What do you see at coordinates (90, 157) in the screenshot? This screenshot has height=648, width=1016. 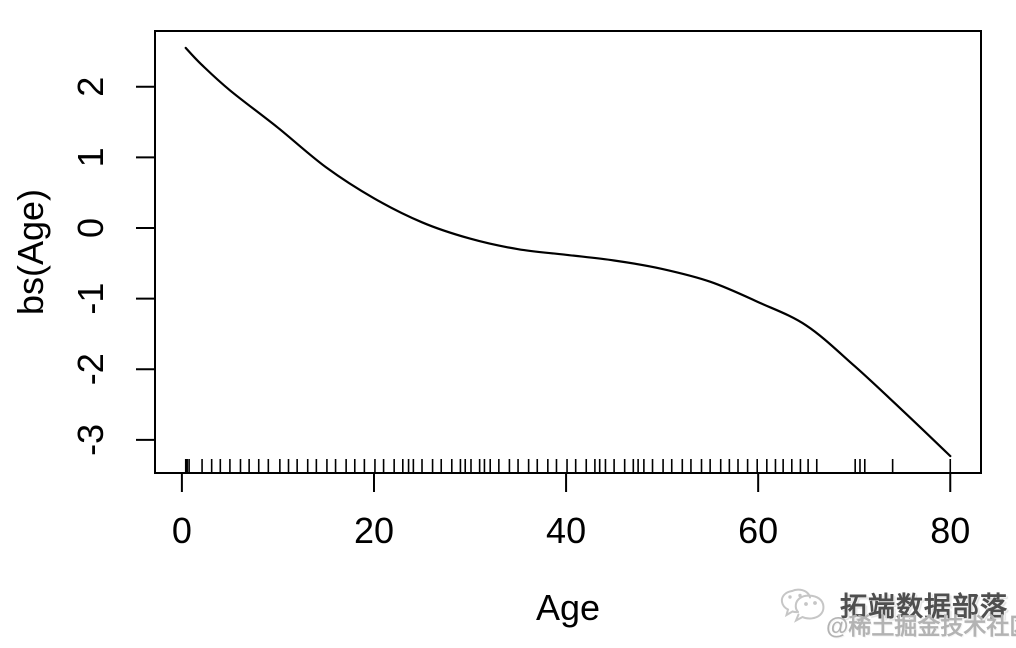 I see `y-tick-label: 1` at bounding box center [90, 157].